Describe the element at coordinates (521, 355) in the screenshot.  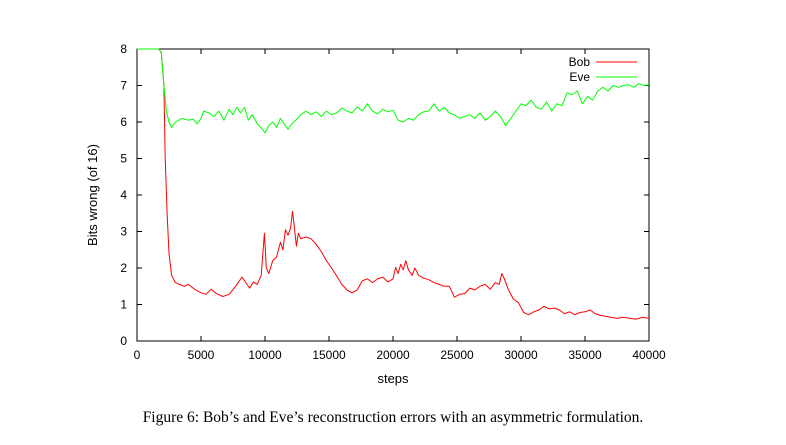
I see `x-tick-label: 30000` at that location.